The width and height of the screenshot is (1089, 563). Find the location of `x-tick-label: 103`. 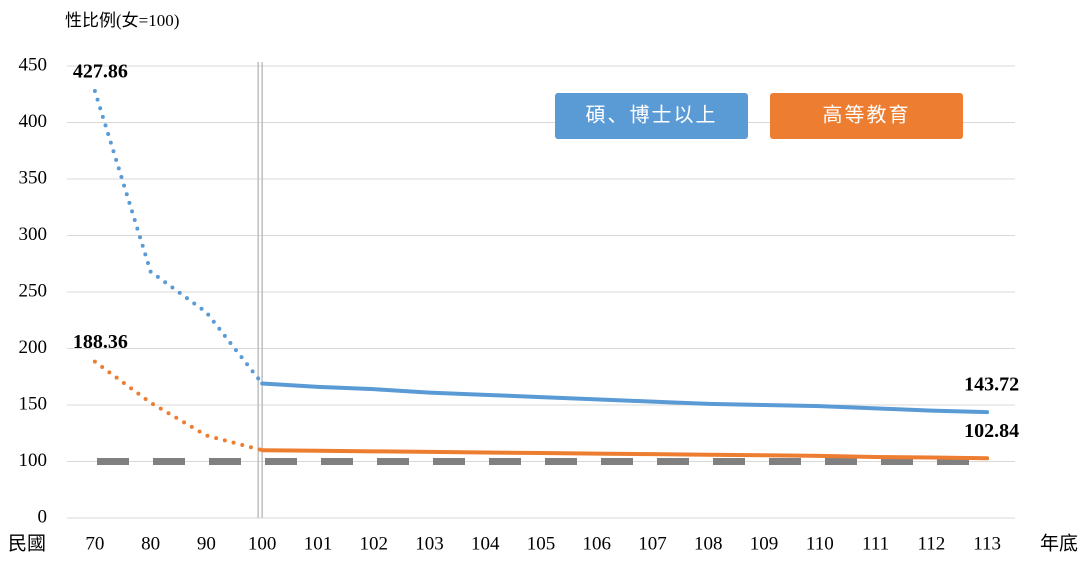

x-tick-label: 103 is located at coordinates (429, 543).